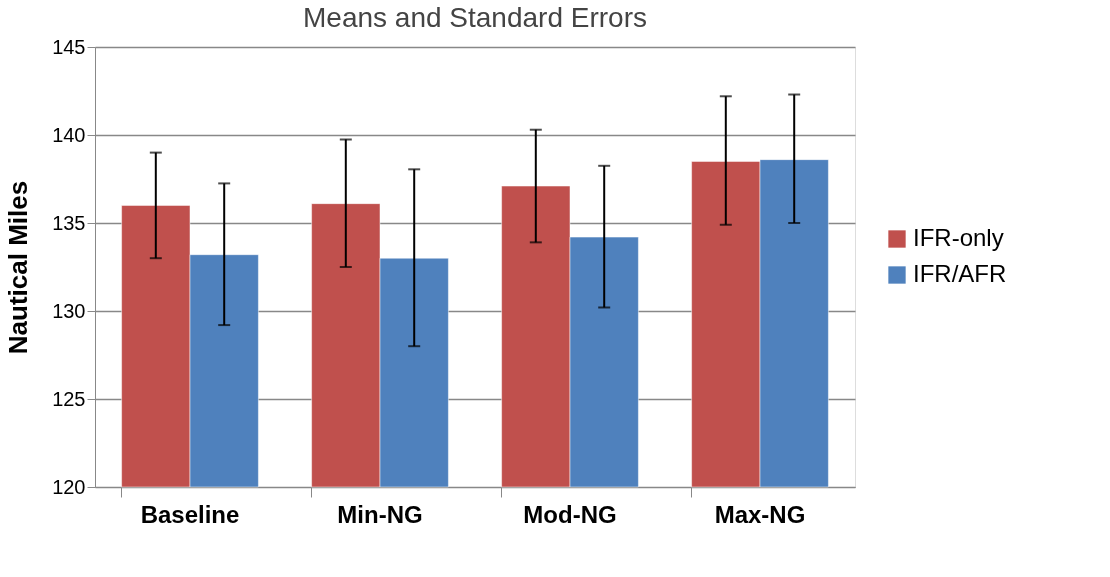 The width and height of the screenshot is (1110, 577). What do you see at coordinates (958, 237) in the screenshot?
I see `legend-label: IFR-only` at bounding box center [958, 237].